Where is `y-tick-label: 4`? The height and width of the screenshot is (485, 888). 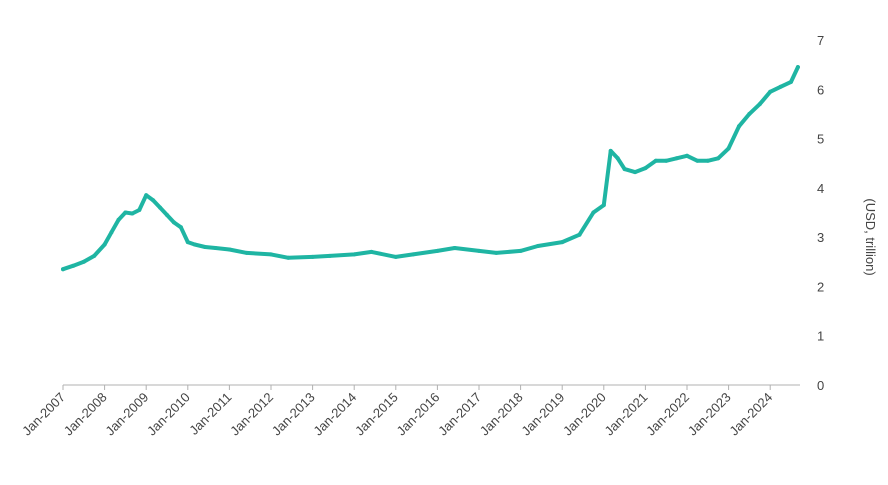 y-tick-label: 4 is located at coordinates (820, 188).